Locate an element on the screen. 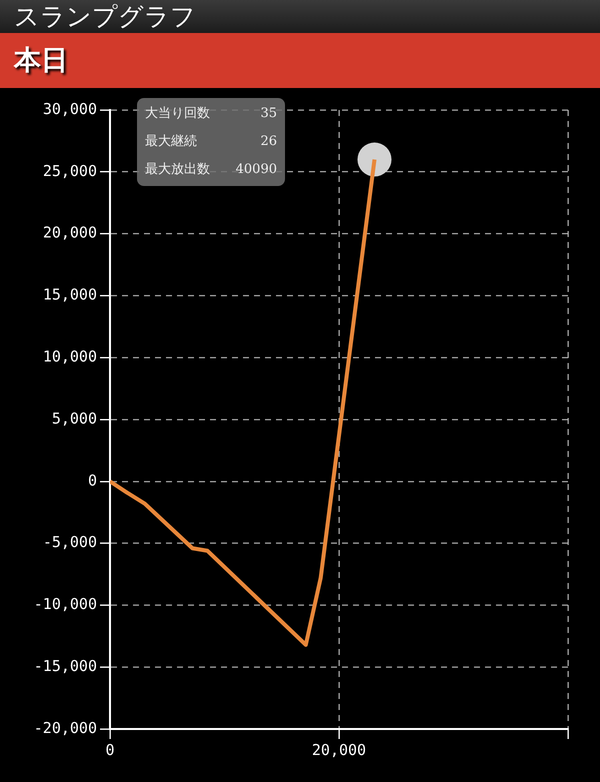  annotation: 大当り回数 is located at coordinates (178, 114).